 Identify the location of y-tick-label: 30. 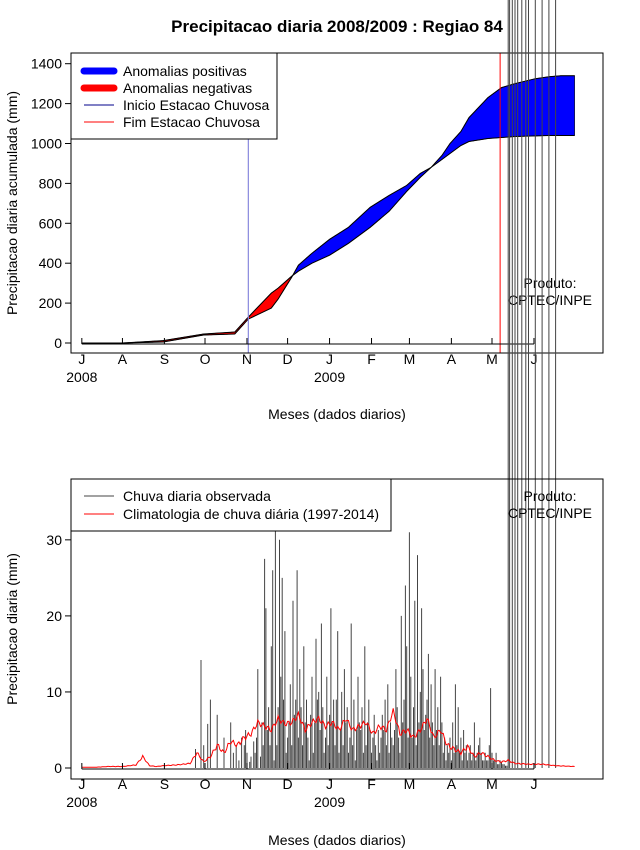
(54, 540).